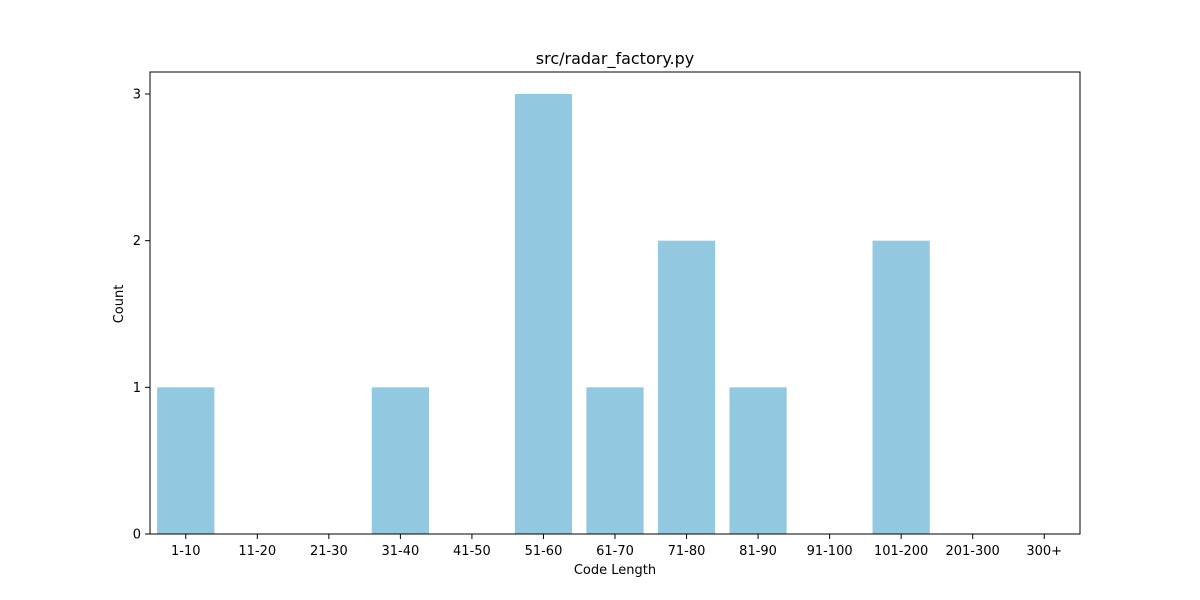 This screenshot has height=600, width=1200. I want to click on chart-title: src/radar_factory.py, so click(615, 59).